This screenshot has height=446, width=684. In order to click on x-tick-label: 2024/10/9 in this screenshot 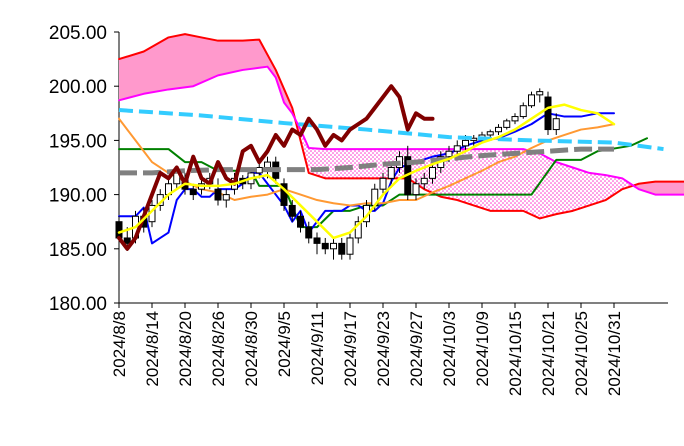, I will do `click(482, 349)`.